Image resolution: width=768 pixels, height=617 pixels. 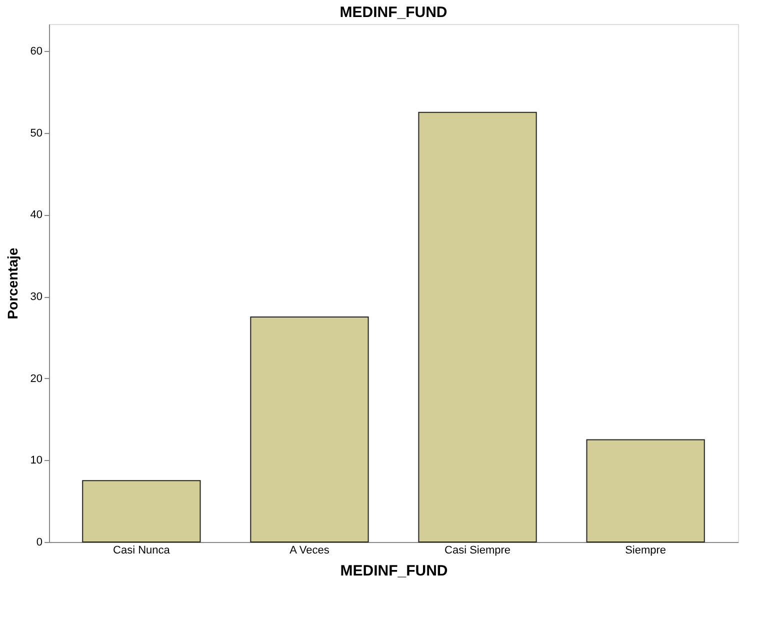 I want to click on y-axis-title: Porcentaje, so click(x=12, y=283).